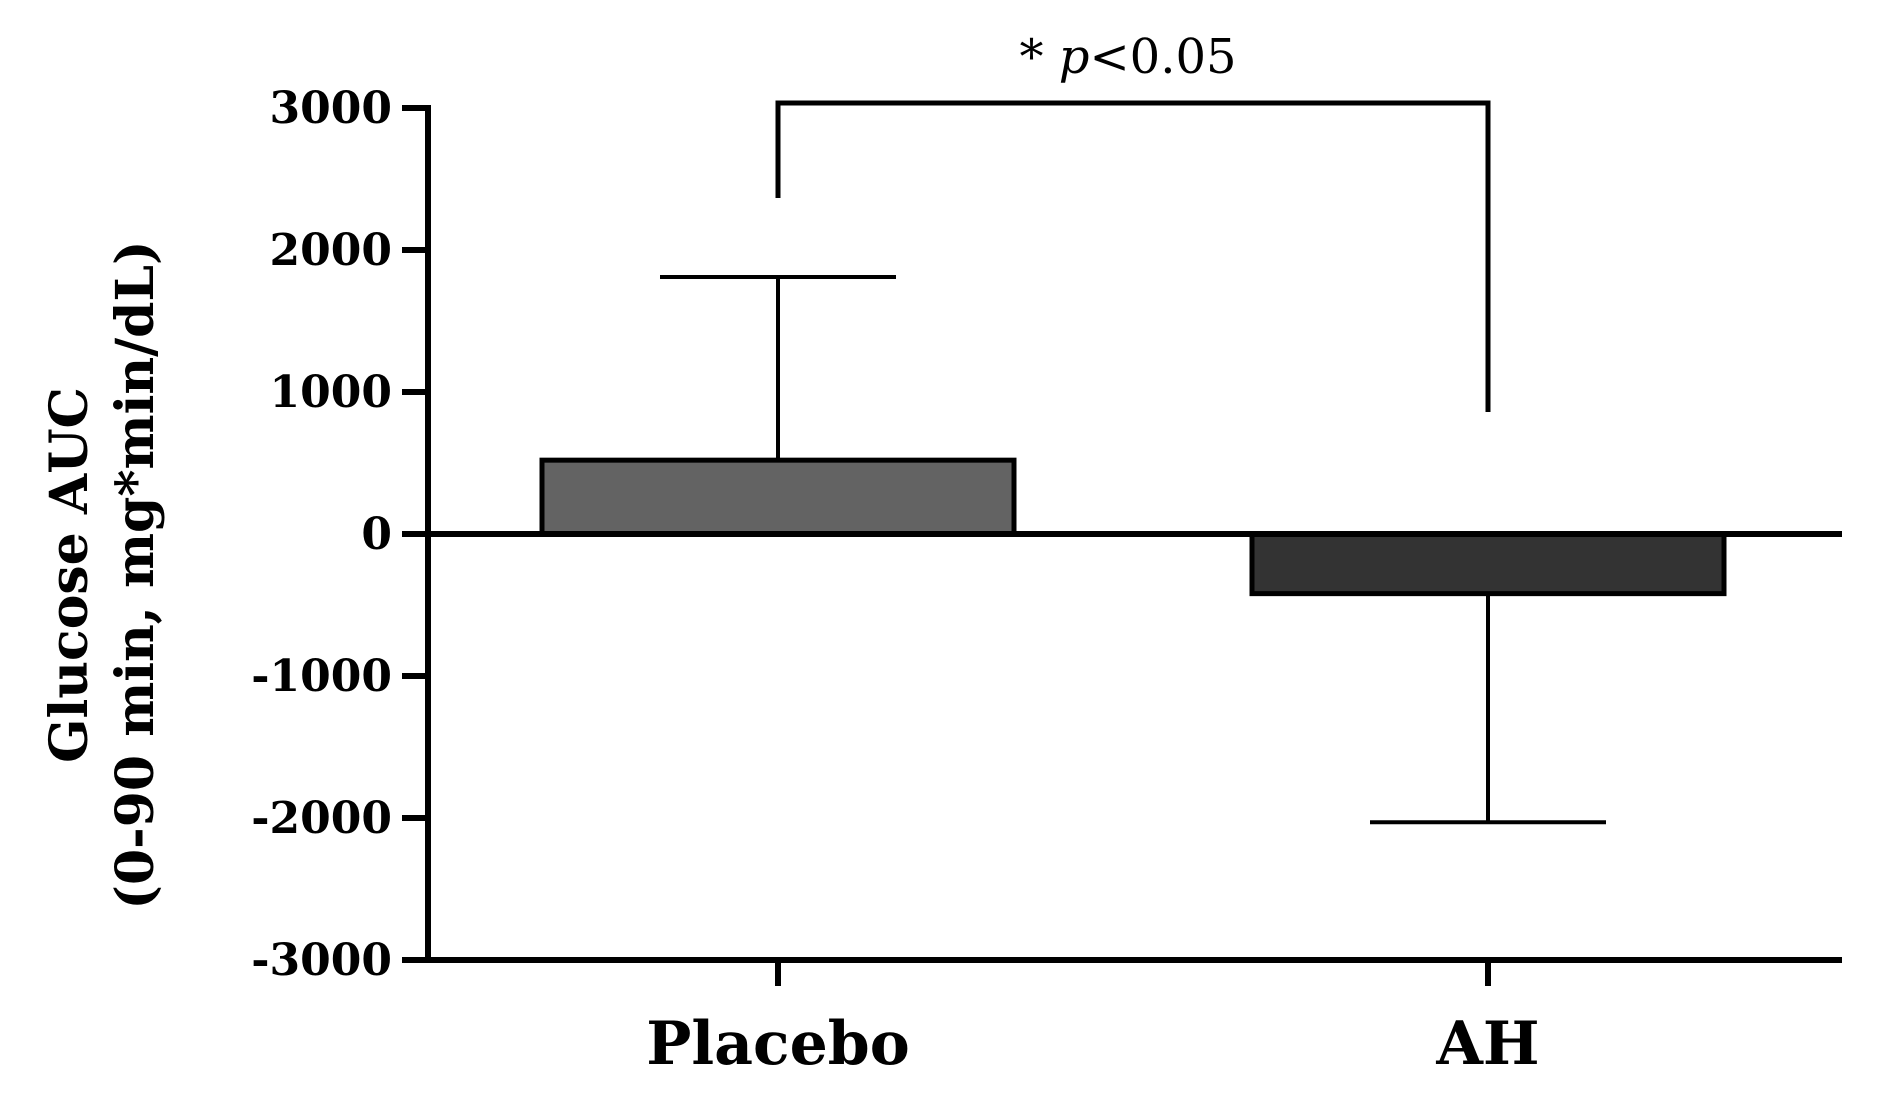 This screenshot has width=1898, height=1109. I want to click on y-tick-label: 1000, so click(331, 392).